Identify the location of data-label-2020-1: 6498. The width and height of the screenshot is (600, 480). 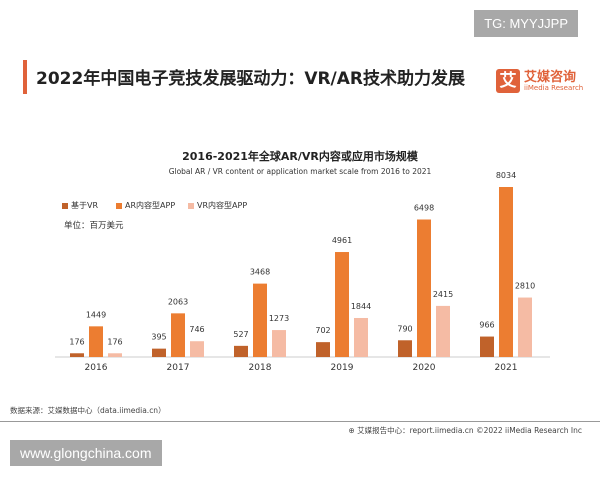
(424, 208).